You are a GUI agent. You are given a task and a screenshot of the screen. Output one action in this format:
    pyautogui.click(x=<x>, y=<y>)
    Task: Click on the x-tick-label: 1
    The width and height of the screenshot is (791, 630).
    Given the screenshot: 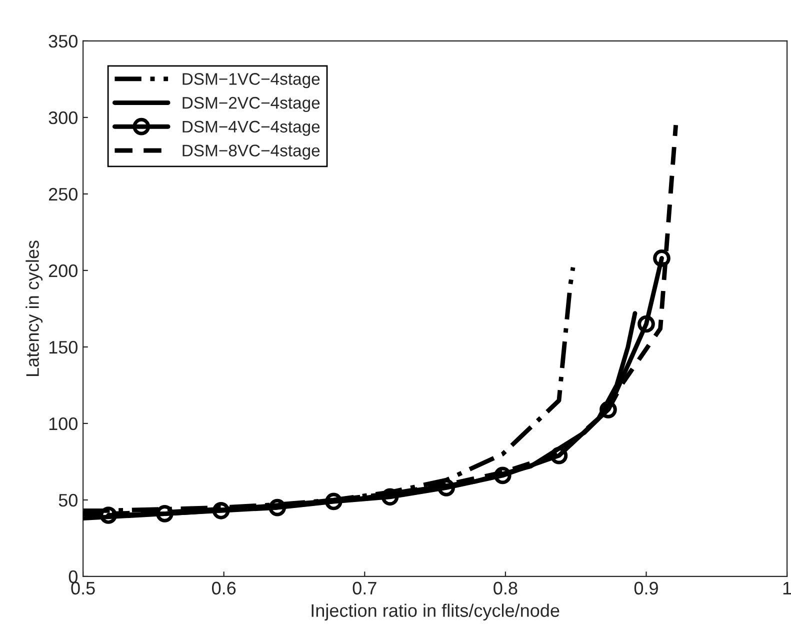 What is the action you would take?
    pyautogui.click(x=787, y=588)
    